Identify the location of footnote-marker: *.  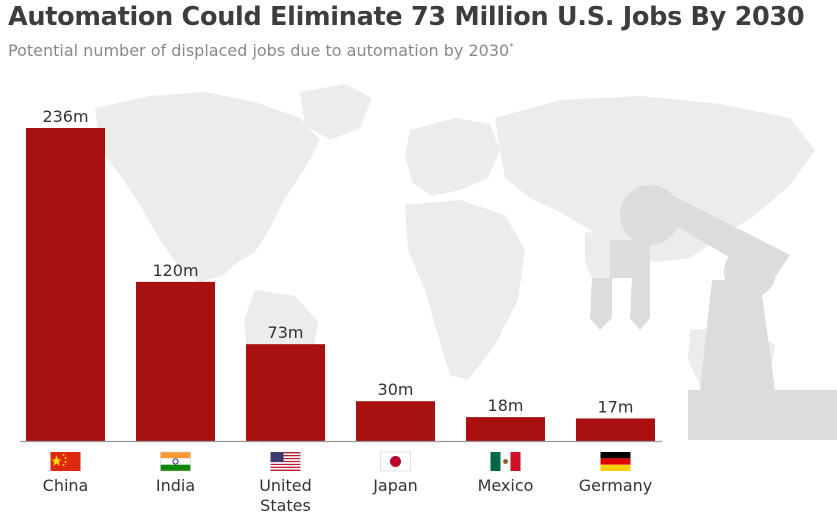
(511, 47).